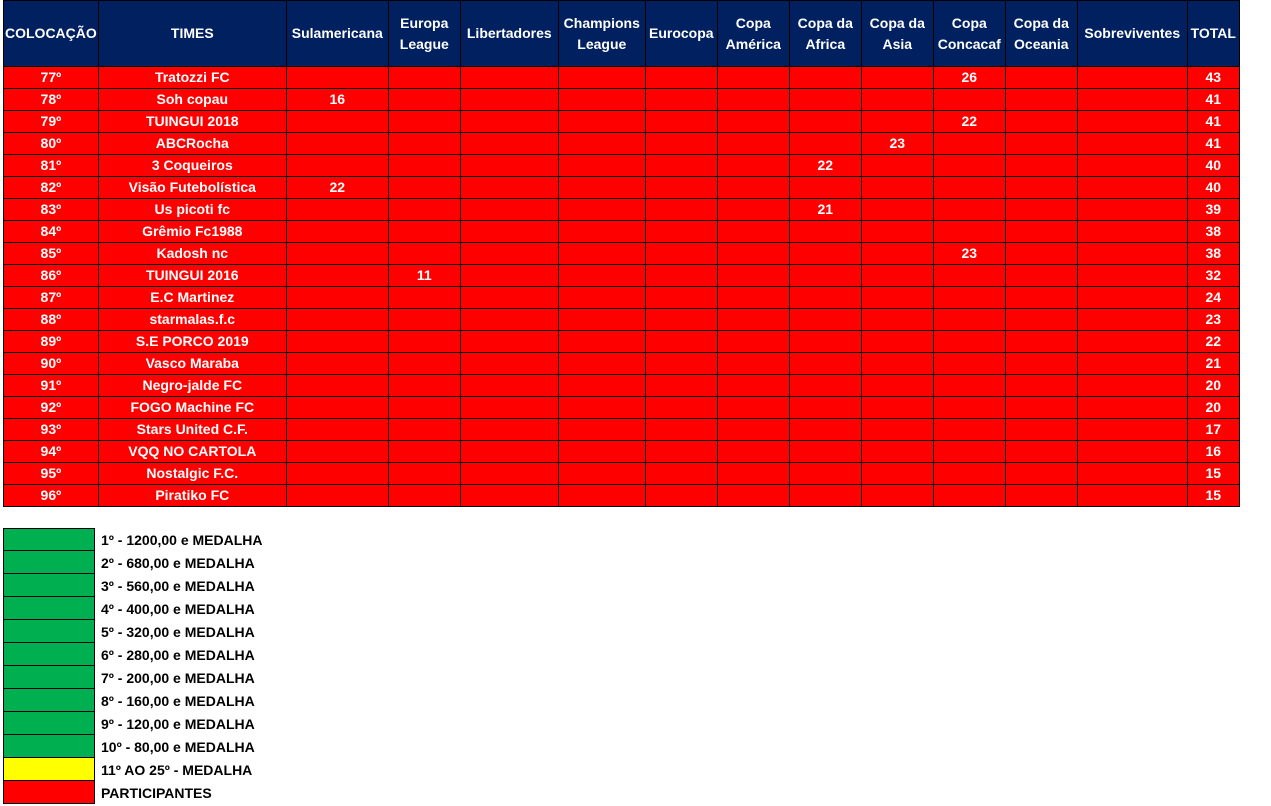 The image size is (1271, 806). I want to click on legend-label: 9º - 120,00 e MEDALHA, so click(178, 723).